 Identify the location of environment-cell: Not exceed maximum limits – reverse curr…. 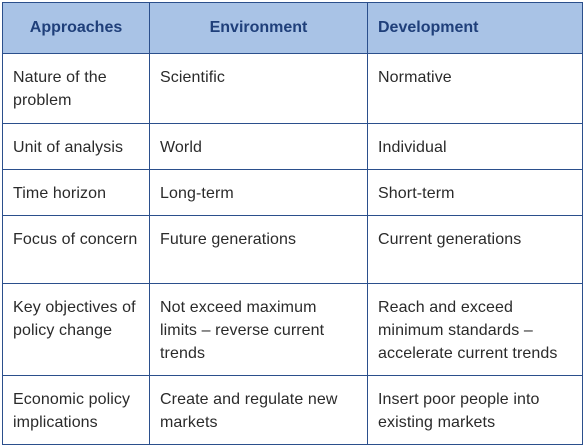
(259, 330).